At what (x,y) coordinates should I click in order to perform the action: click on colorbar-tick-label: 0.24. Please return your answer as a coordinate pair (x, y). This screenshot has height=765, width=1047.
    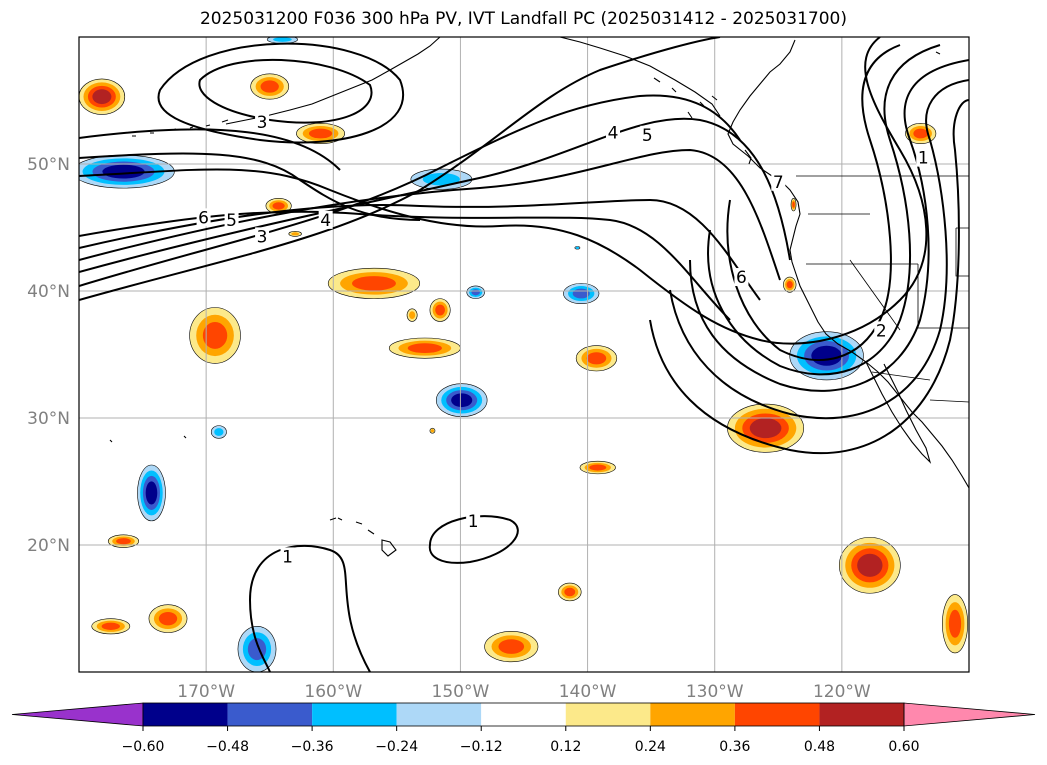
    Looking at the image, I should click on (650, 747).